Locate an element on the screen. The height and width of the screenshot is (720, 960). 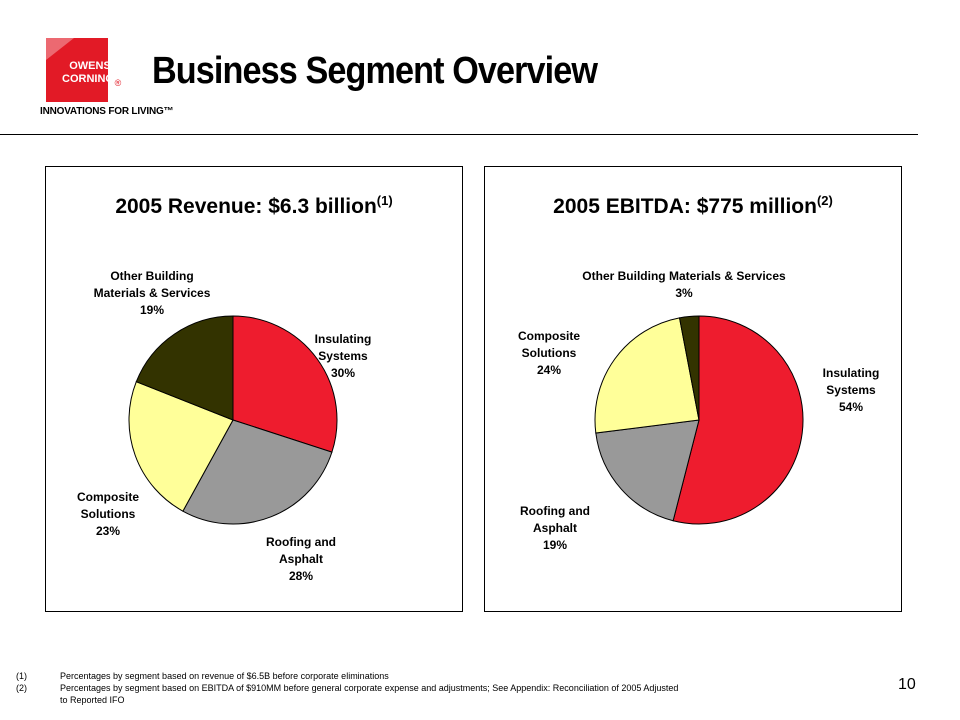
pie-0-slice-1-label: Roofing and Asphalt 28% is located at coordinates (301, 559).